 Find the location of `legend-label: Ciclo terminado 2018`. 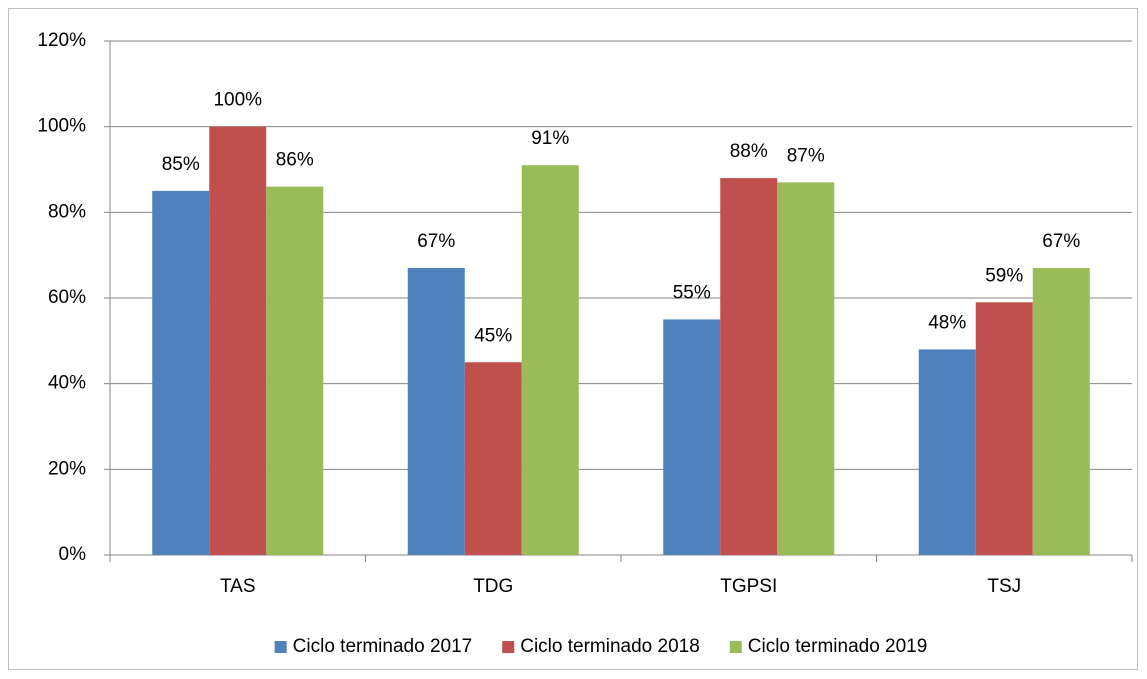

legend-label: Ciclo terminado 2018 is located at coordinates (610, 646).